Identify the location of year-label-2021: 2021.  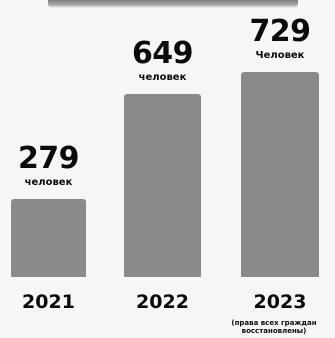
(48, 302).